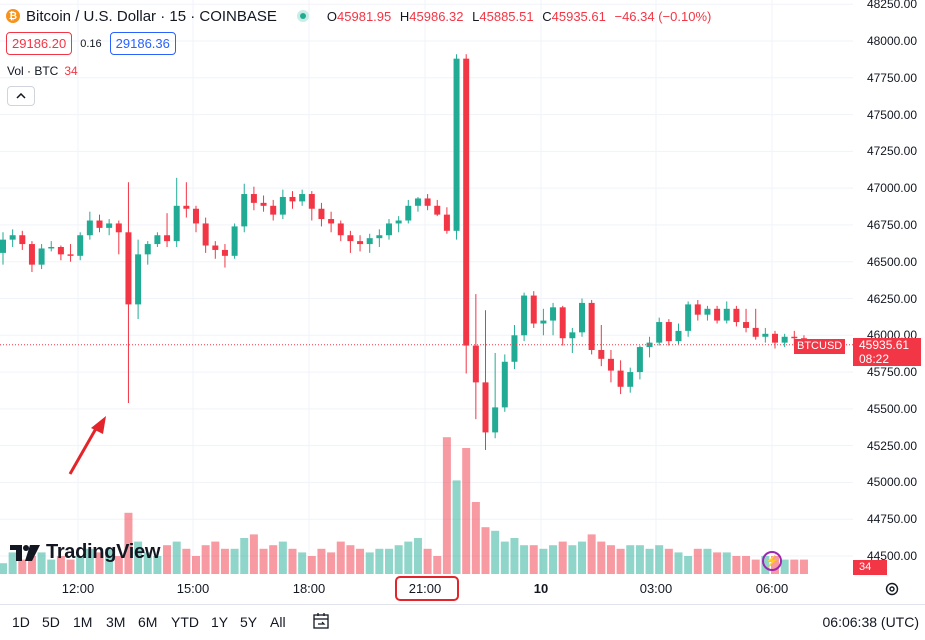  Describe the element at coordinates (193, 588) in the screenshot. I see `time-axis-label: 15:00` at that location.